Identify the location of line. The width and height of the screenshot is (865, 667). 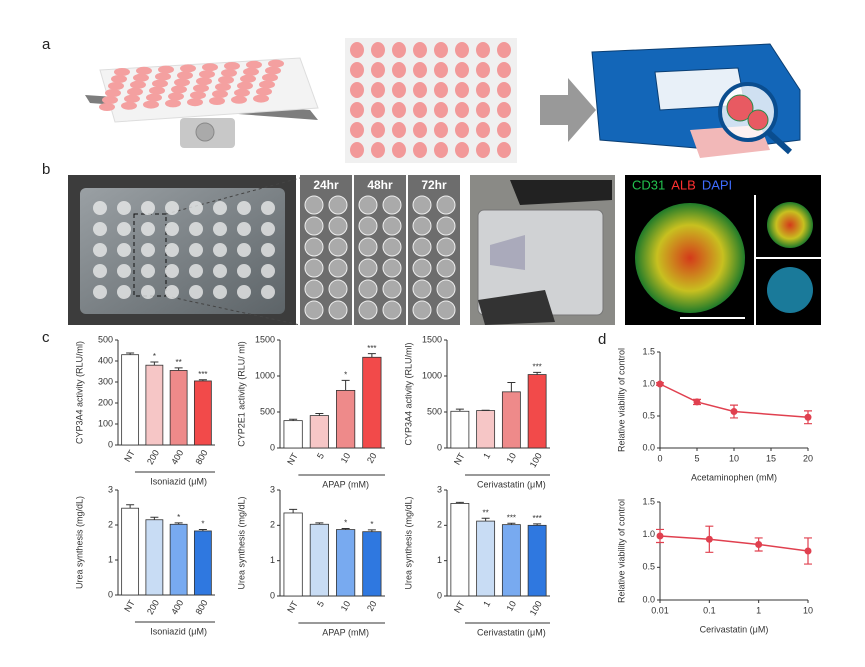
(734, 543).